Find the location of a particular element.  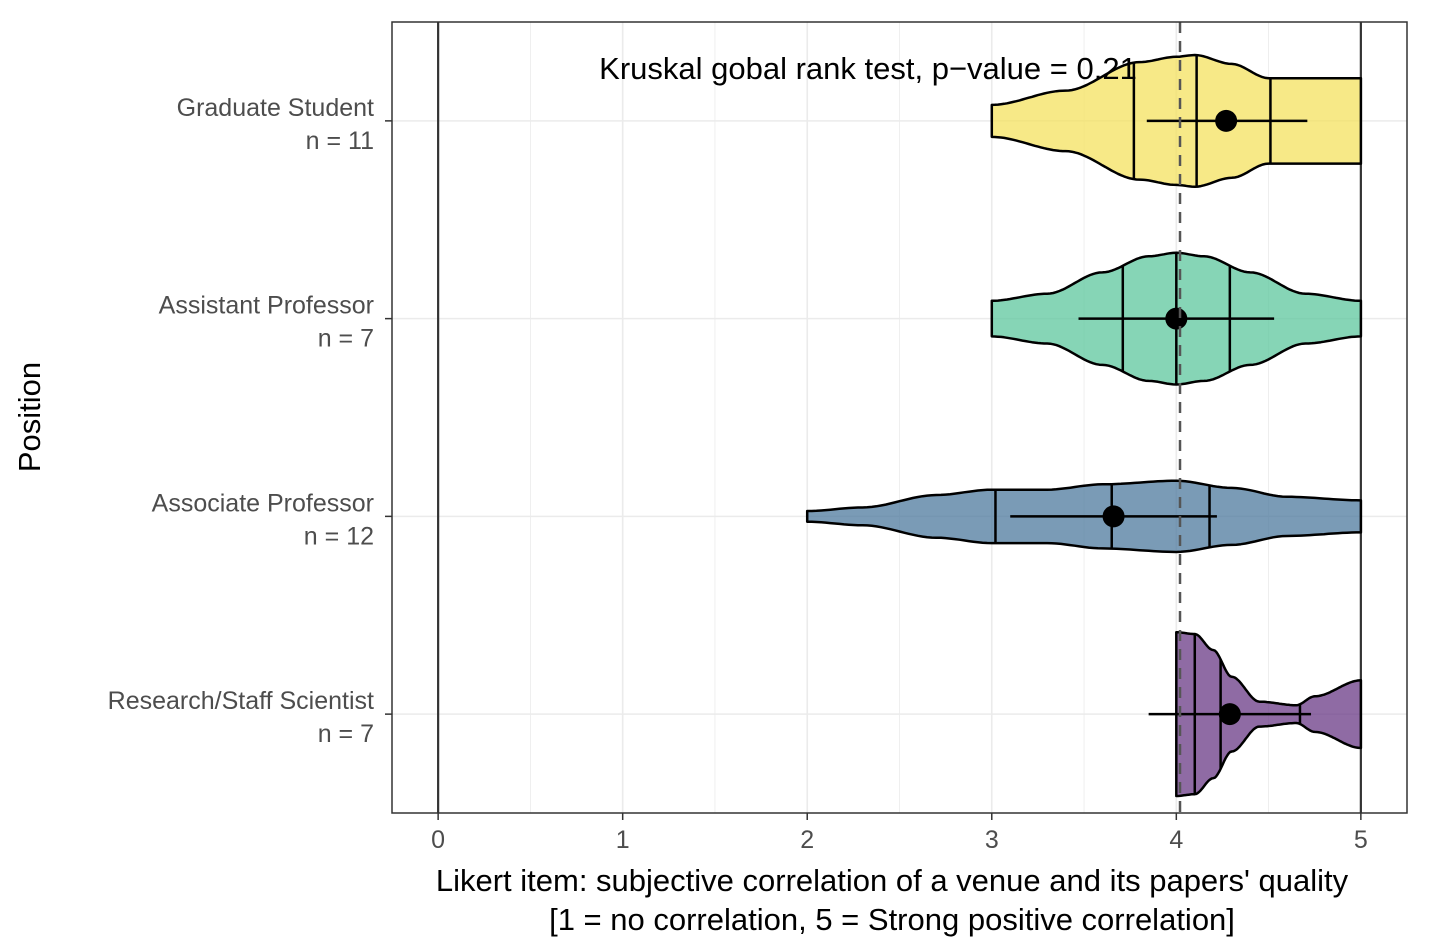

y-tick-n-label: n = 12 is located at coordinates (339, 536).